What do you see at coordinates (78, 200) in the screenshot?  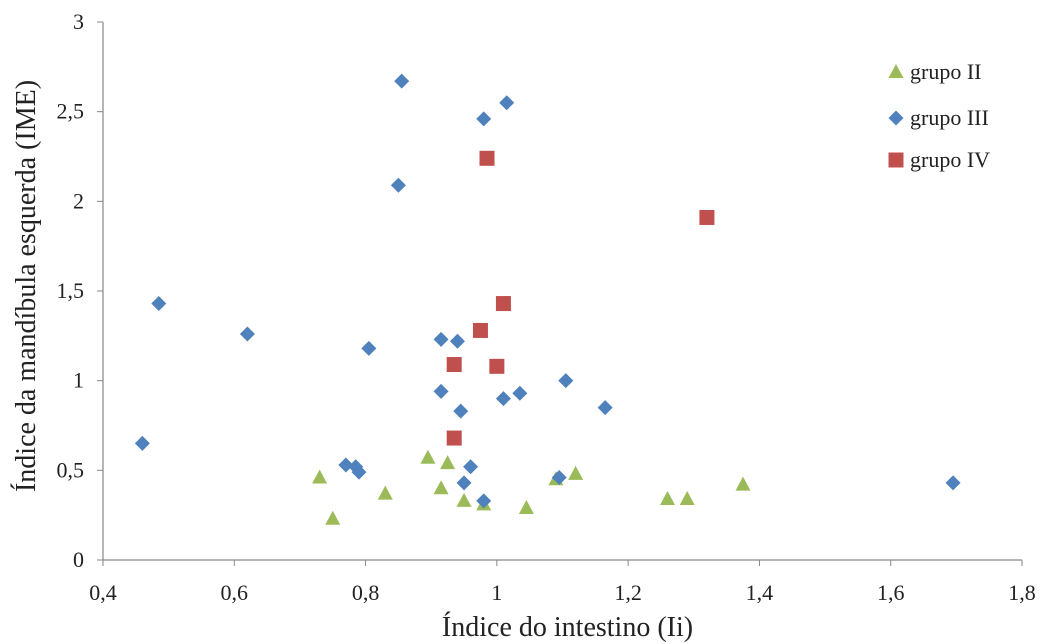 I see `y-tick-label: 2` at bounding box center [78, 200].